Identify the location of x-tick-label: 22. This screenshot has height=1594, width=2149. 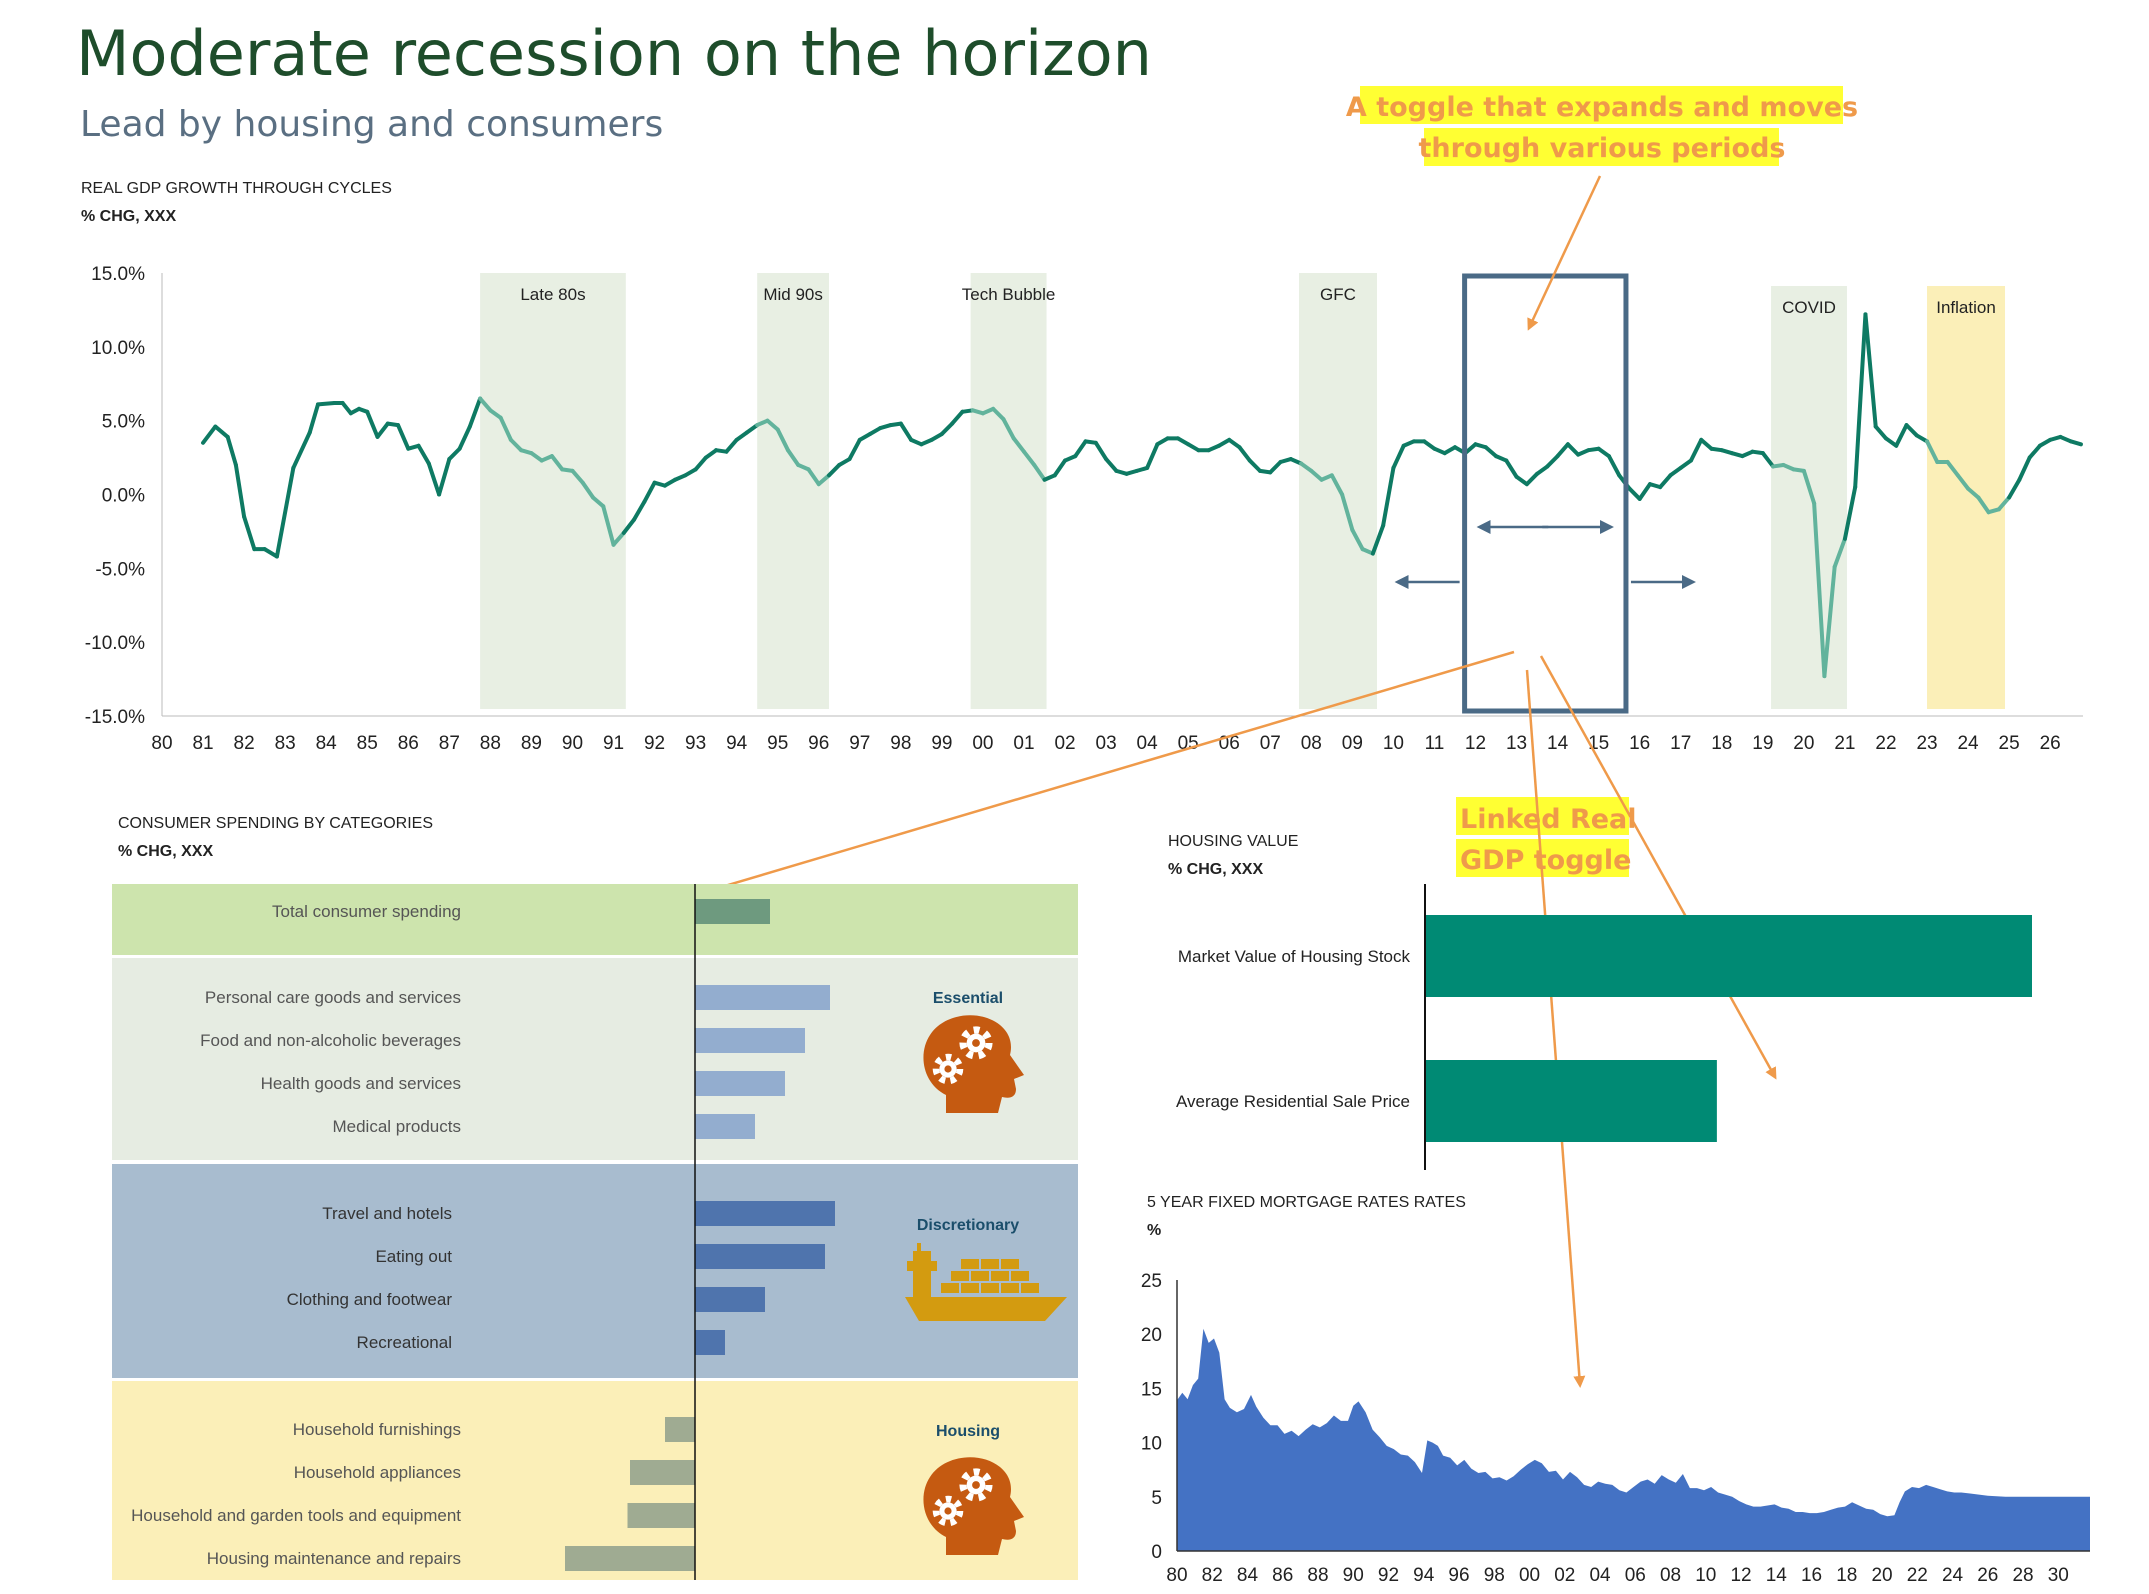
(1885, 743).